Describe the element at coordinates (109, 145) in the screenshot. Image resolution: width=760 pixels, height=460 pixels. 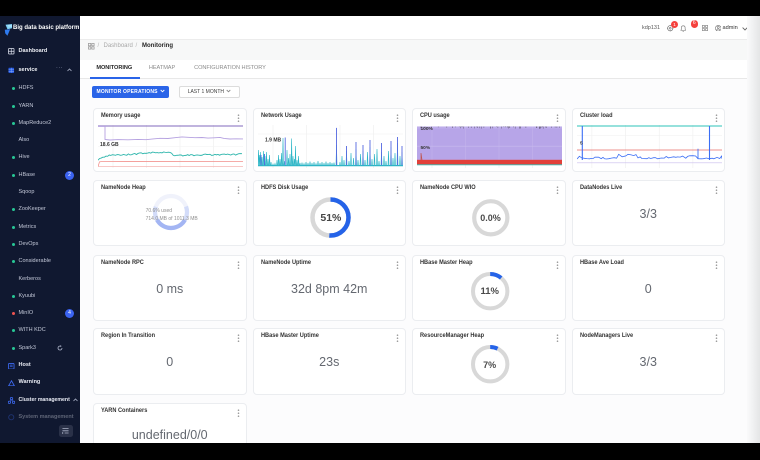
I see `svg-text: 18.6 GB` at that location.